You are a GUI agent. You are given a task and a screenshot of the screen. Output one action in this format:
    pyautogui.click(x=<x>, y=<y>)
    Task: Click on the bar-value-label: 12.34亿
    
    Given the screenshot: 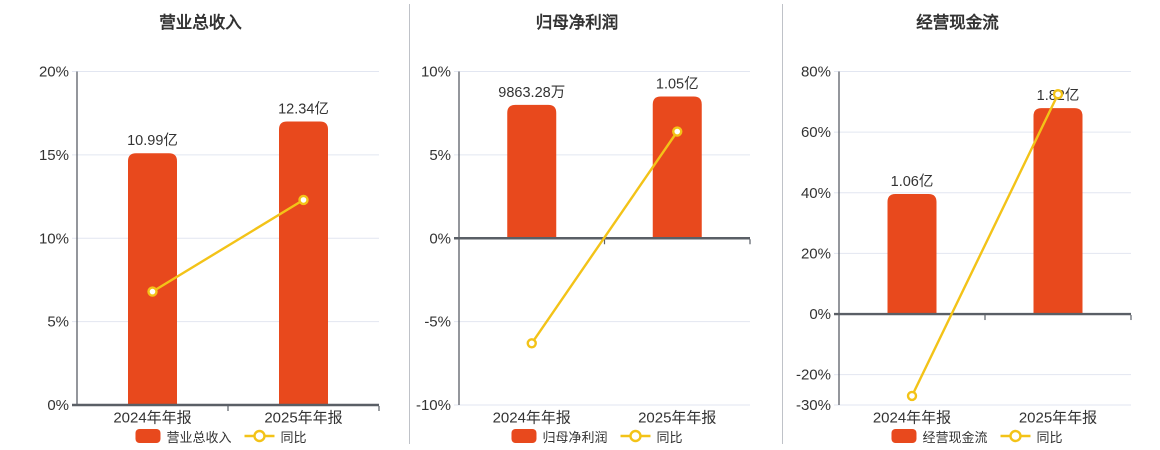 What is the action you would take?
    pyautogui.click(x=303, y=109)
    